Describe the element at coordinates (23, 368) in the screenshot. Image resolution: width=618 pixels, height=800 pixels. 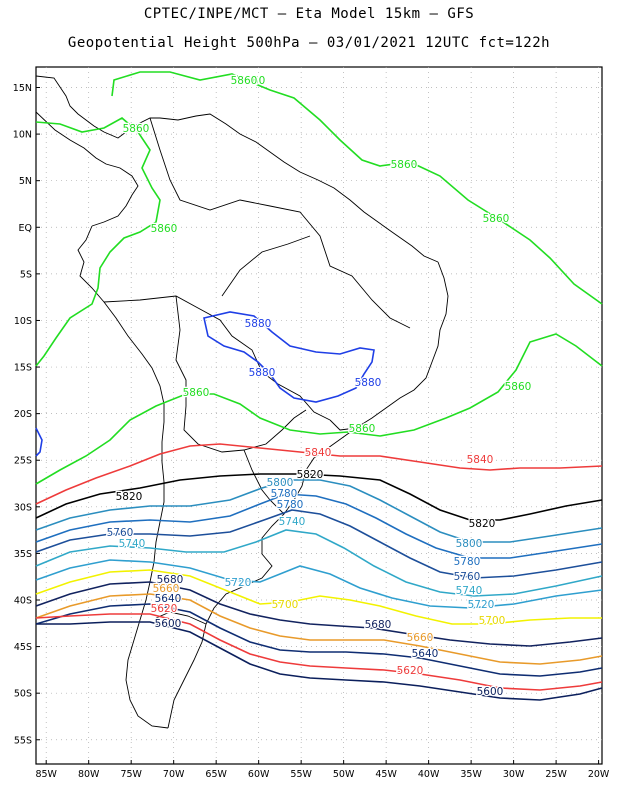
I see `lat-tick-label: 15S` at that location.